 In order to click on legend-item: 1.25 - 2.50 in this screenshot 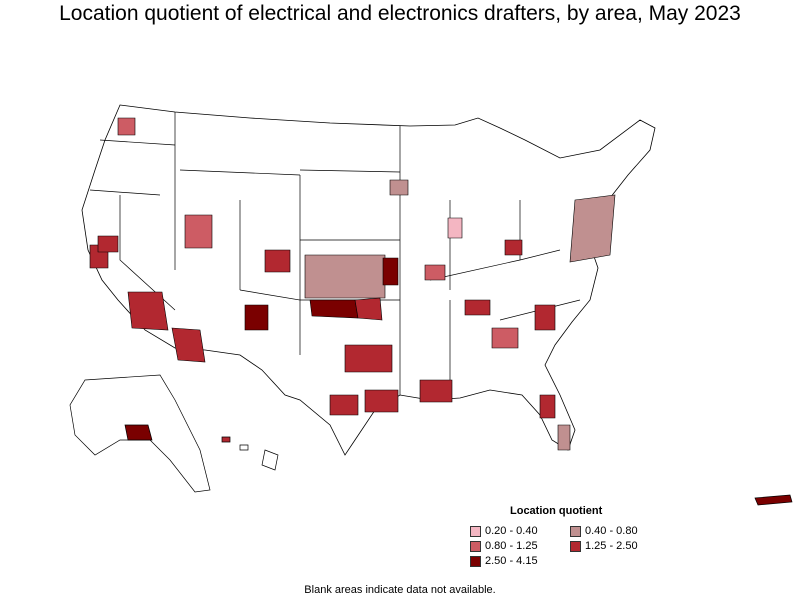, I will do `click(620, 546)`.